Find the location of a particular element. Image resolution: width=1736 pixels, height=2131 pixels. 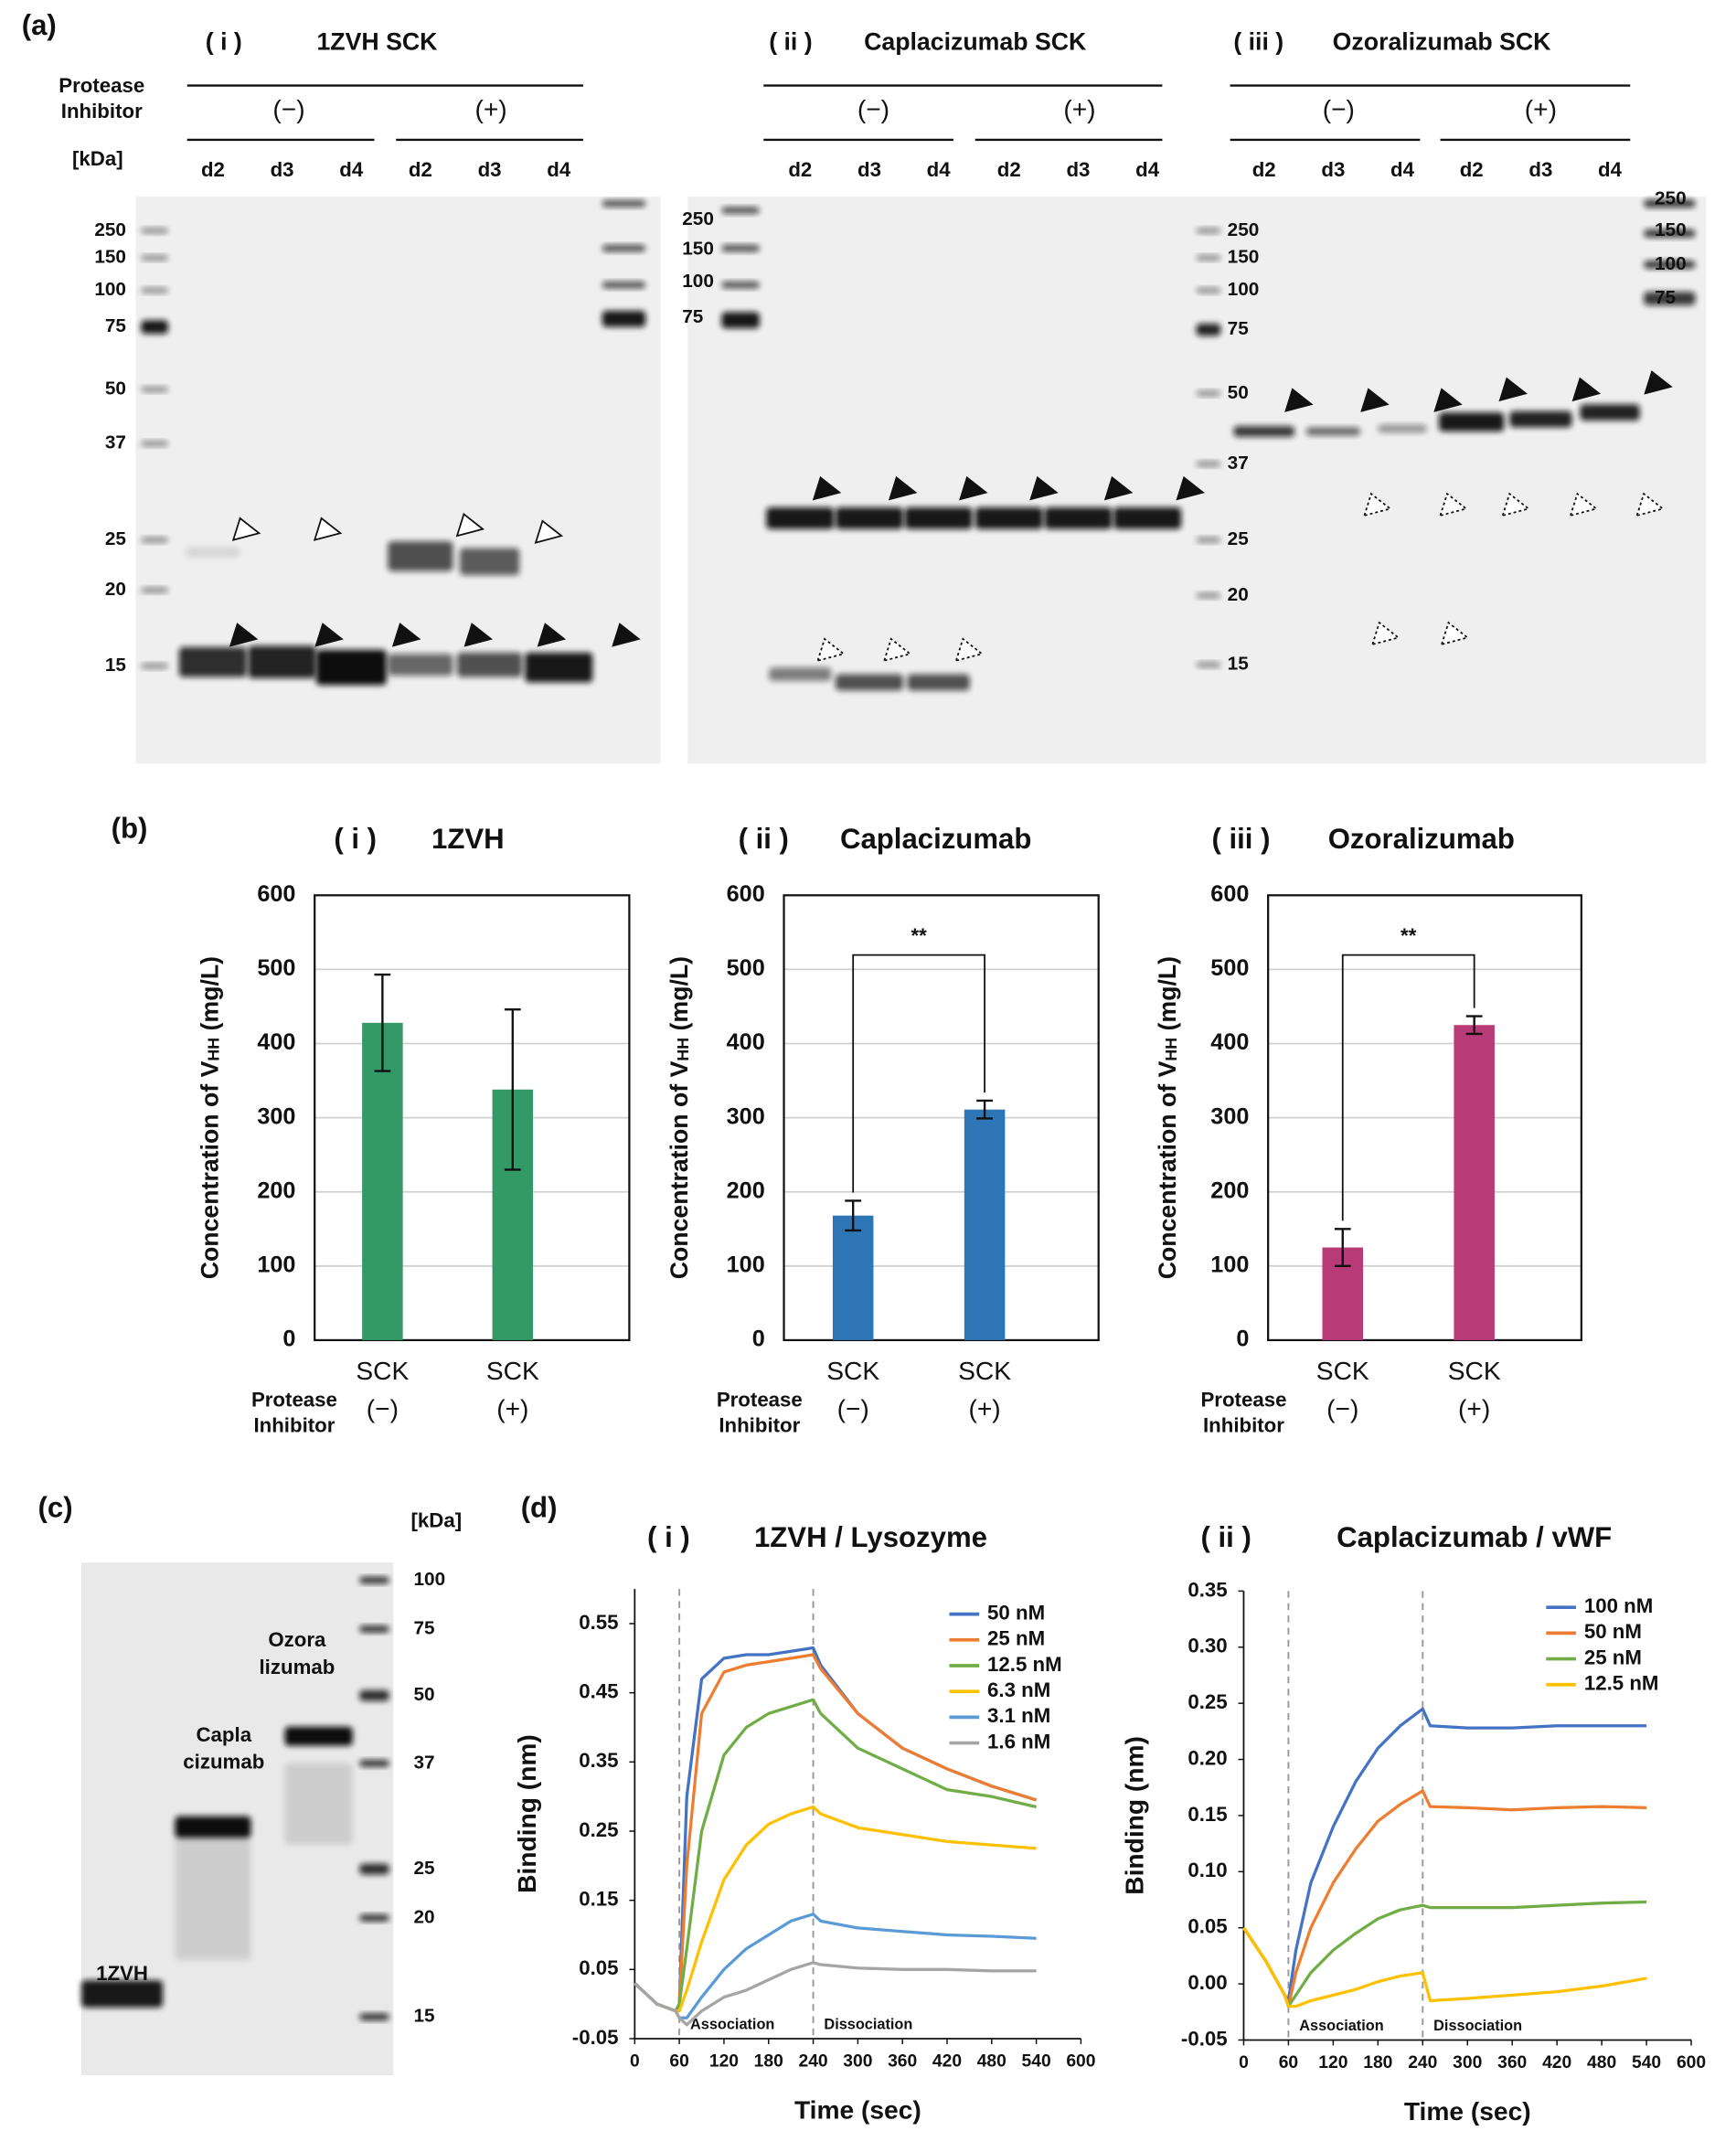

chart-panel: ( iii ) is located at coordinates (1240, 839).